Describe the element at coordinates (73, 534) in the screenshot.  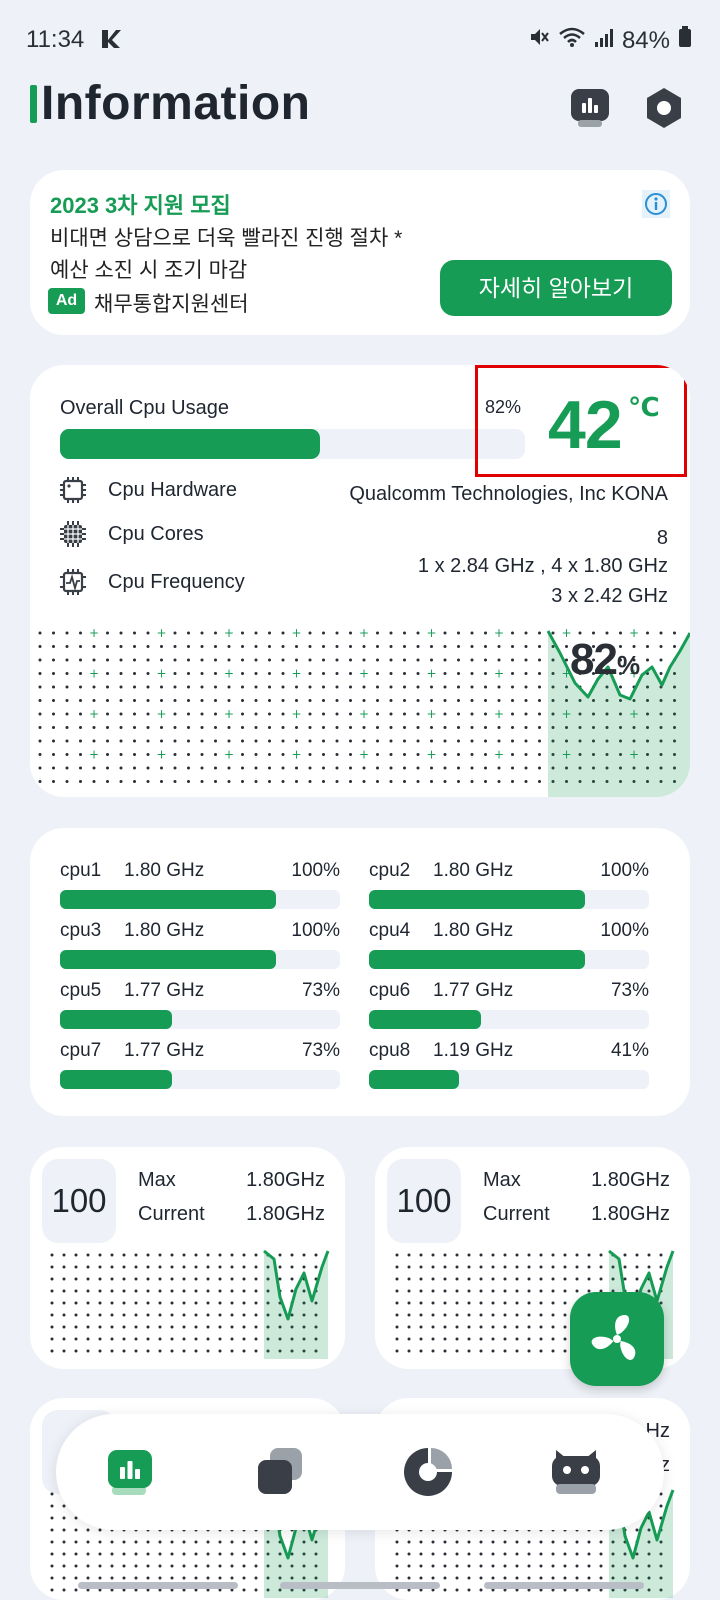
I see `cores-icon` at that location.